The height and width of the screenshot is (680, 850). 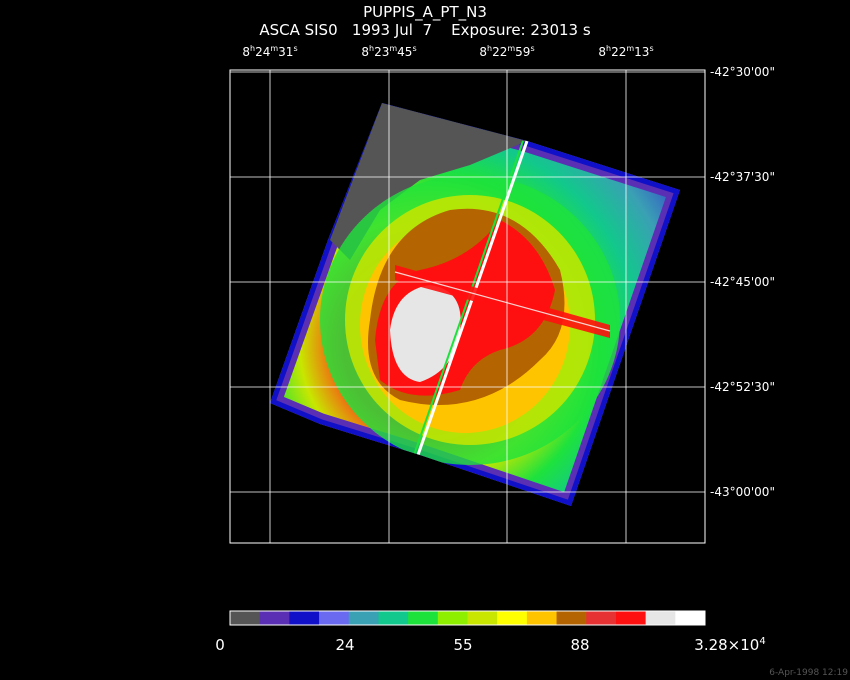 I want to click on observation-info: ASCA SIS0 1993 Jul 7 Exposure: 23013 s, so click(x=425, y=30).